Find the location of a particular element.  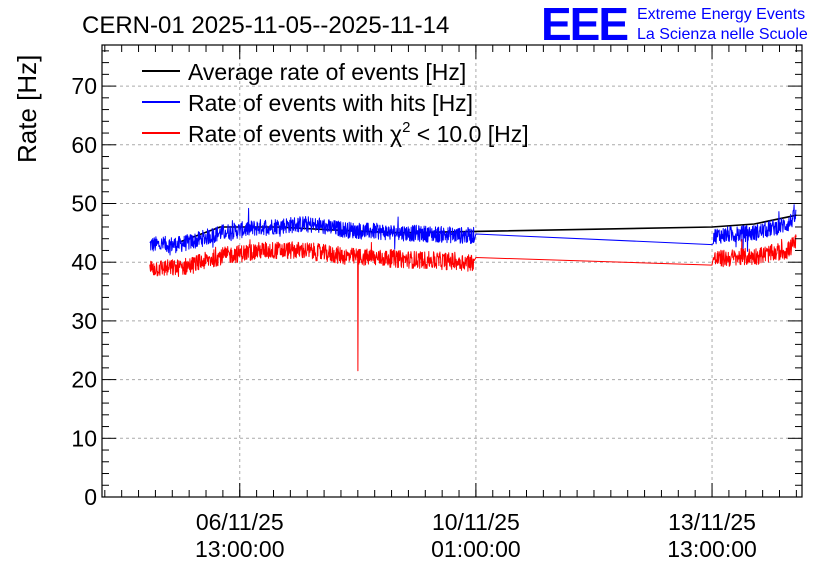

y-tick-label: 0 is located at coordinates (90, 497).